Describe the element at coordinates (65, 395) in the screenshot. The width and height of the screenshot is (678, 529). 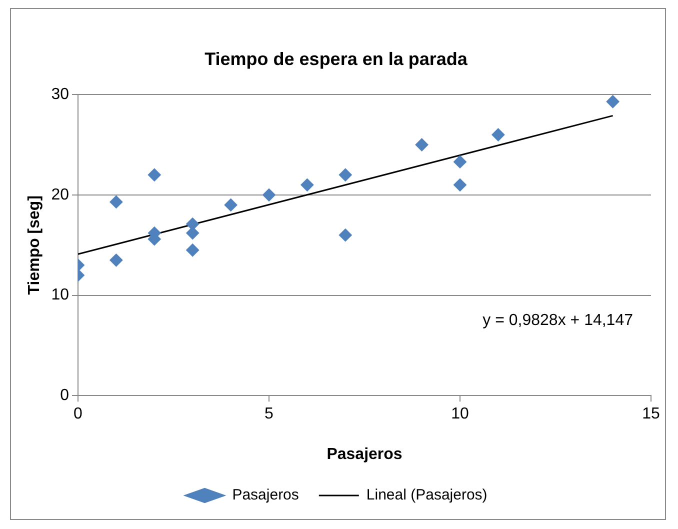
I see `y-tick-label: 0` at that location.